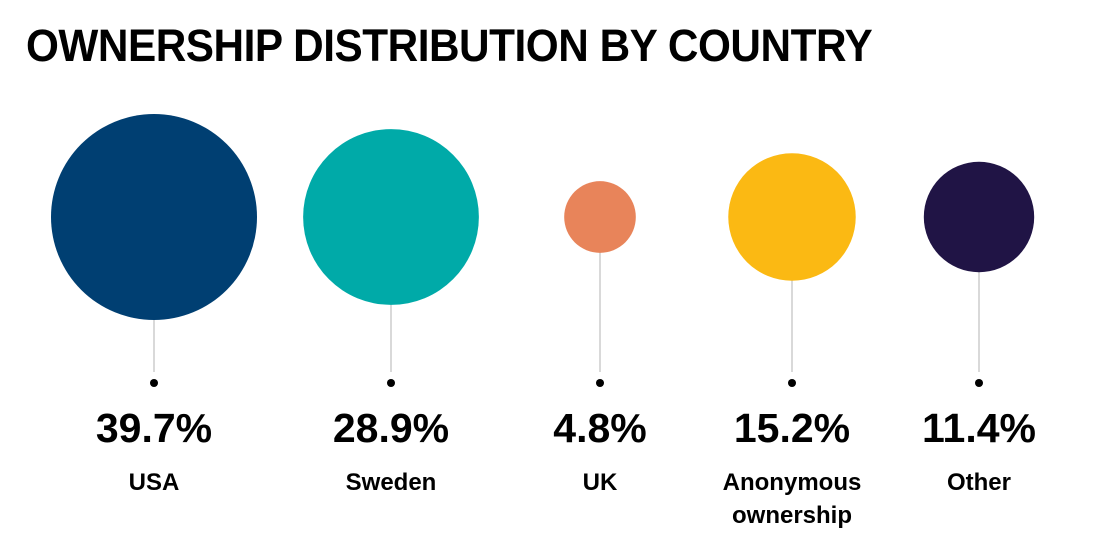 This screenshot has height=553, width=1104. I want to click on value-label-uk: 4.8%, so click(599, 428).